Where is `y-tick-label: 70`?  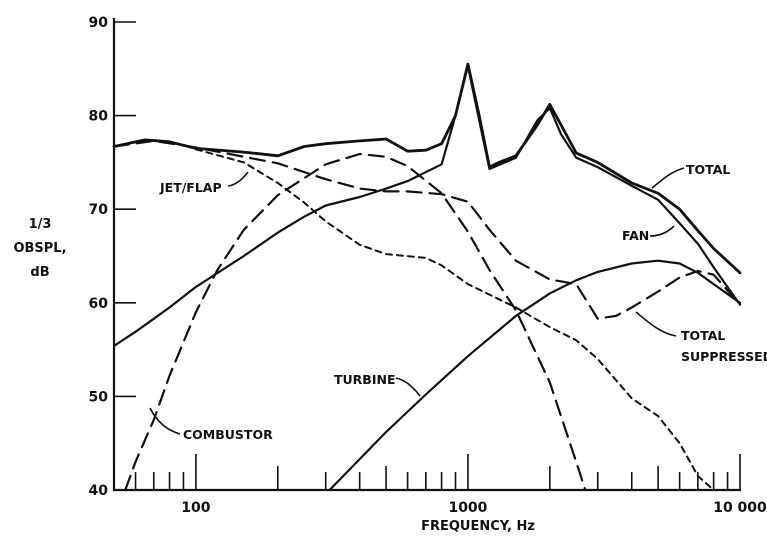
y-tick-label: 70 is located at coordinates (99, 210).